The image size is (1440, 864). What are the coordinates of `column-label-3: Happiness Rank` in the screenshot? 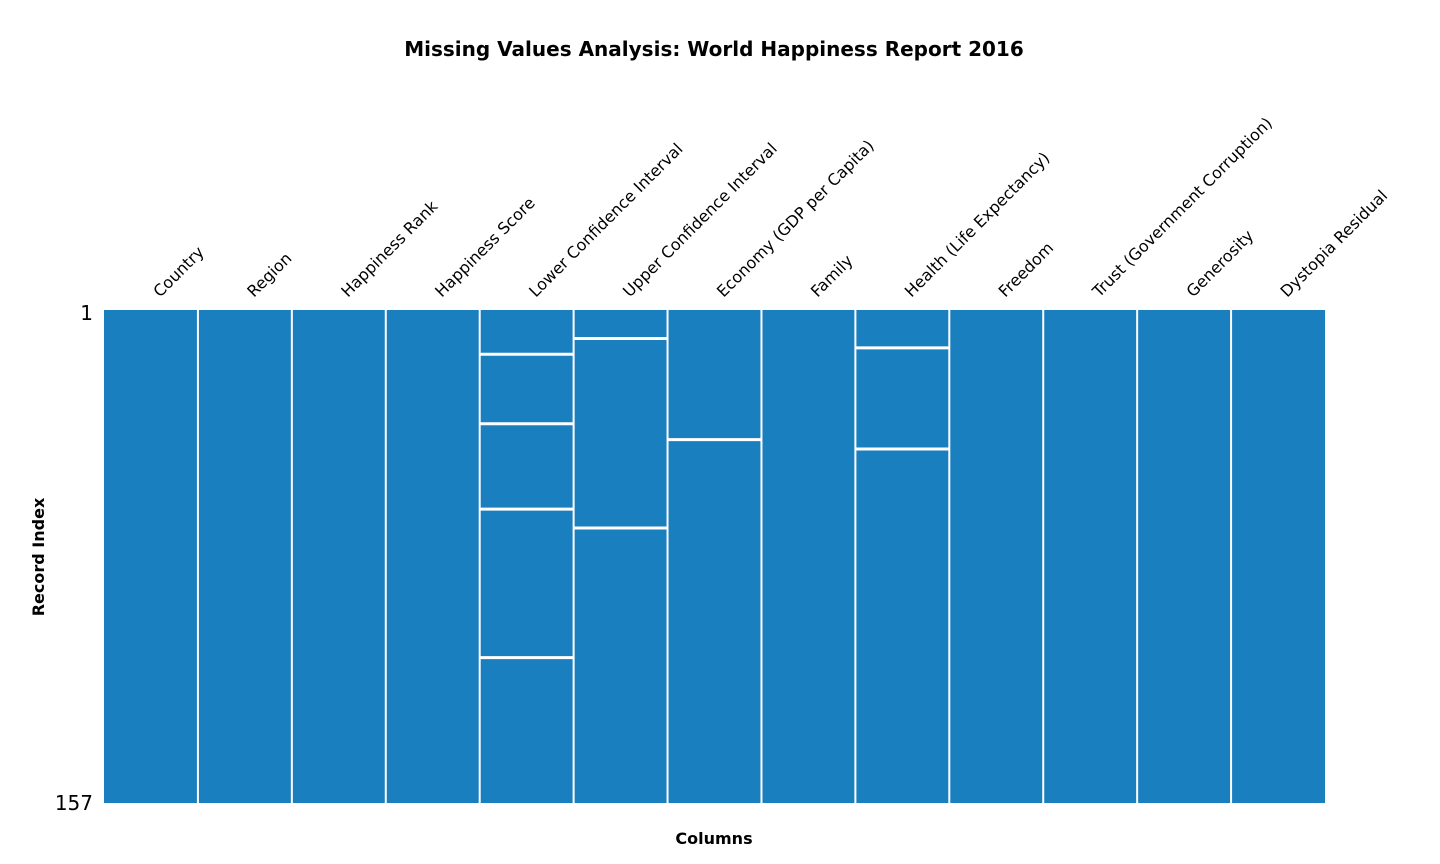 It's located at (389, 248).